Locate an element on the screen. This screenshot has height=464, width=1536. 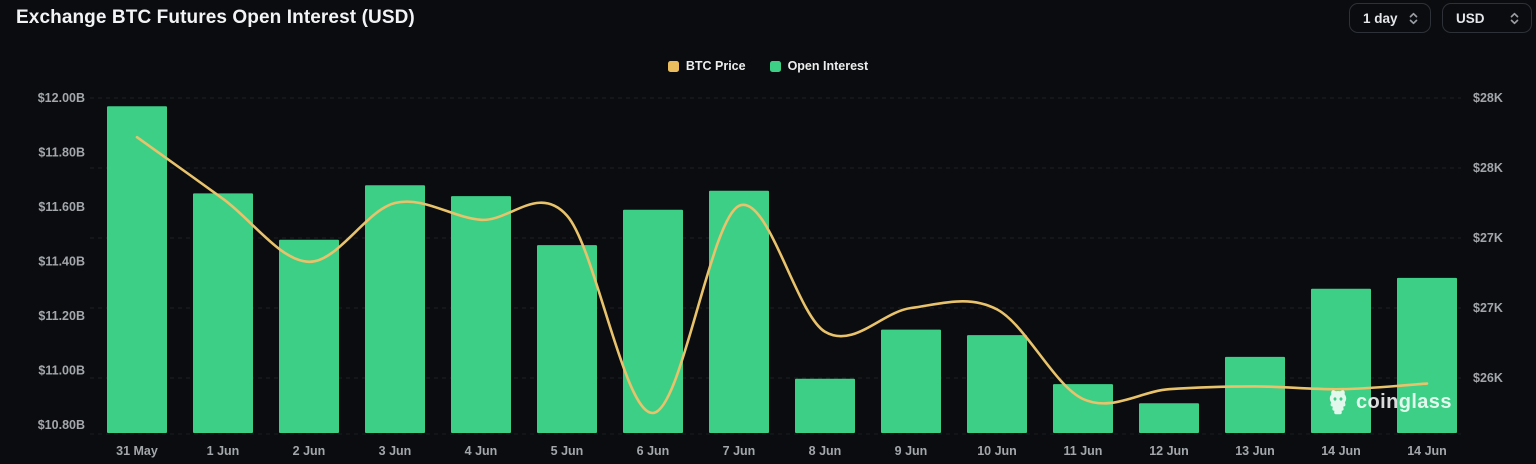
bar-5-jun is located at coordinates (567, 339).